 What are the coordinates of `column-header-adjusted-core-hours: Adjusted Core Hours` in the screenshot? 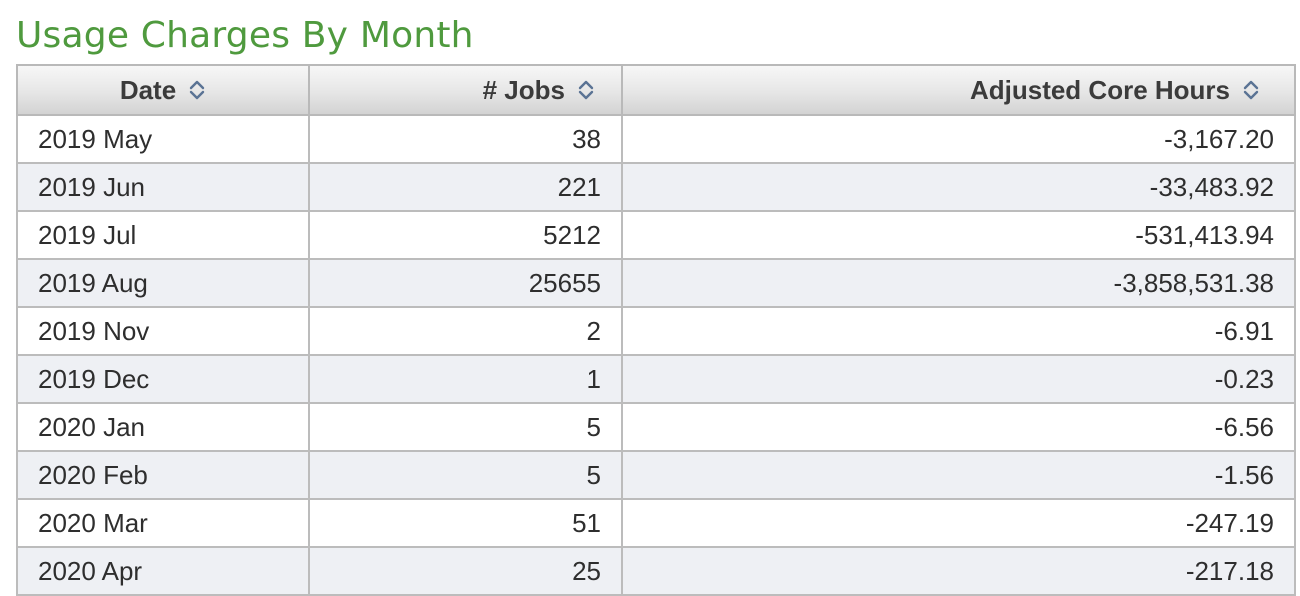 It's located at (958, 90).